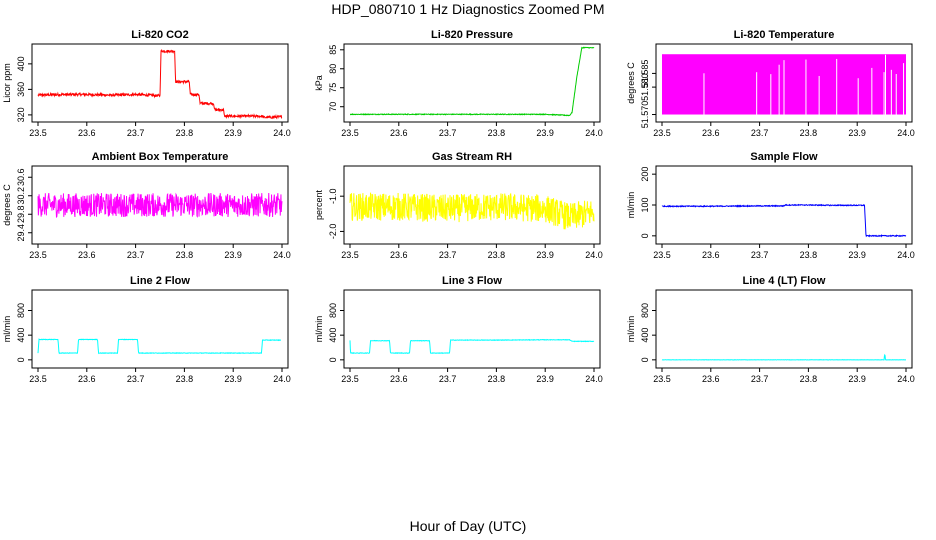  Describe the element at coordinates (21, 310) in the screenshot. I see `y-tick-label: 800` at that location.